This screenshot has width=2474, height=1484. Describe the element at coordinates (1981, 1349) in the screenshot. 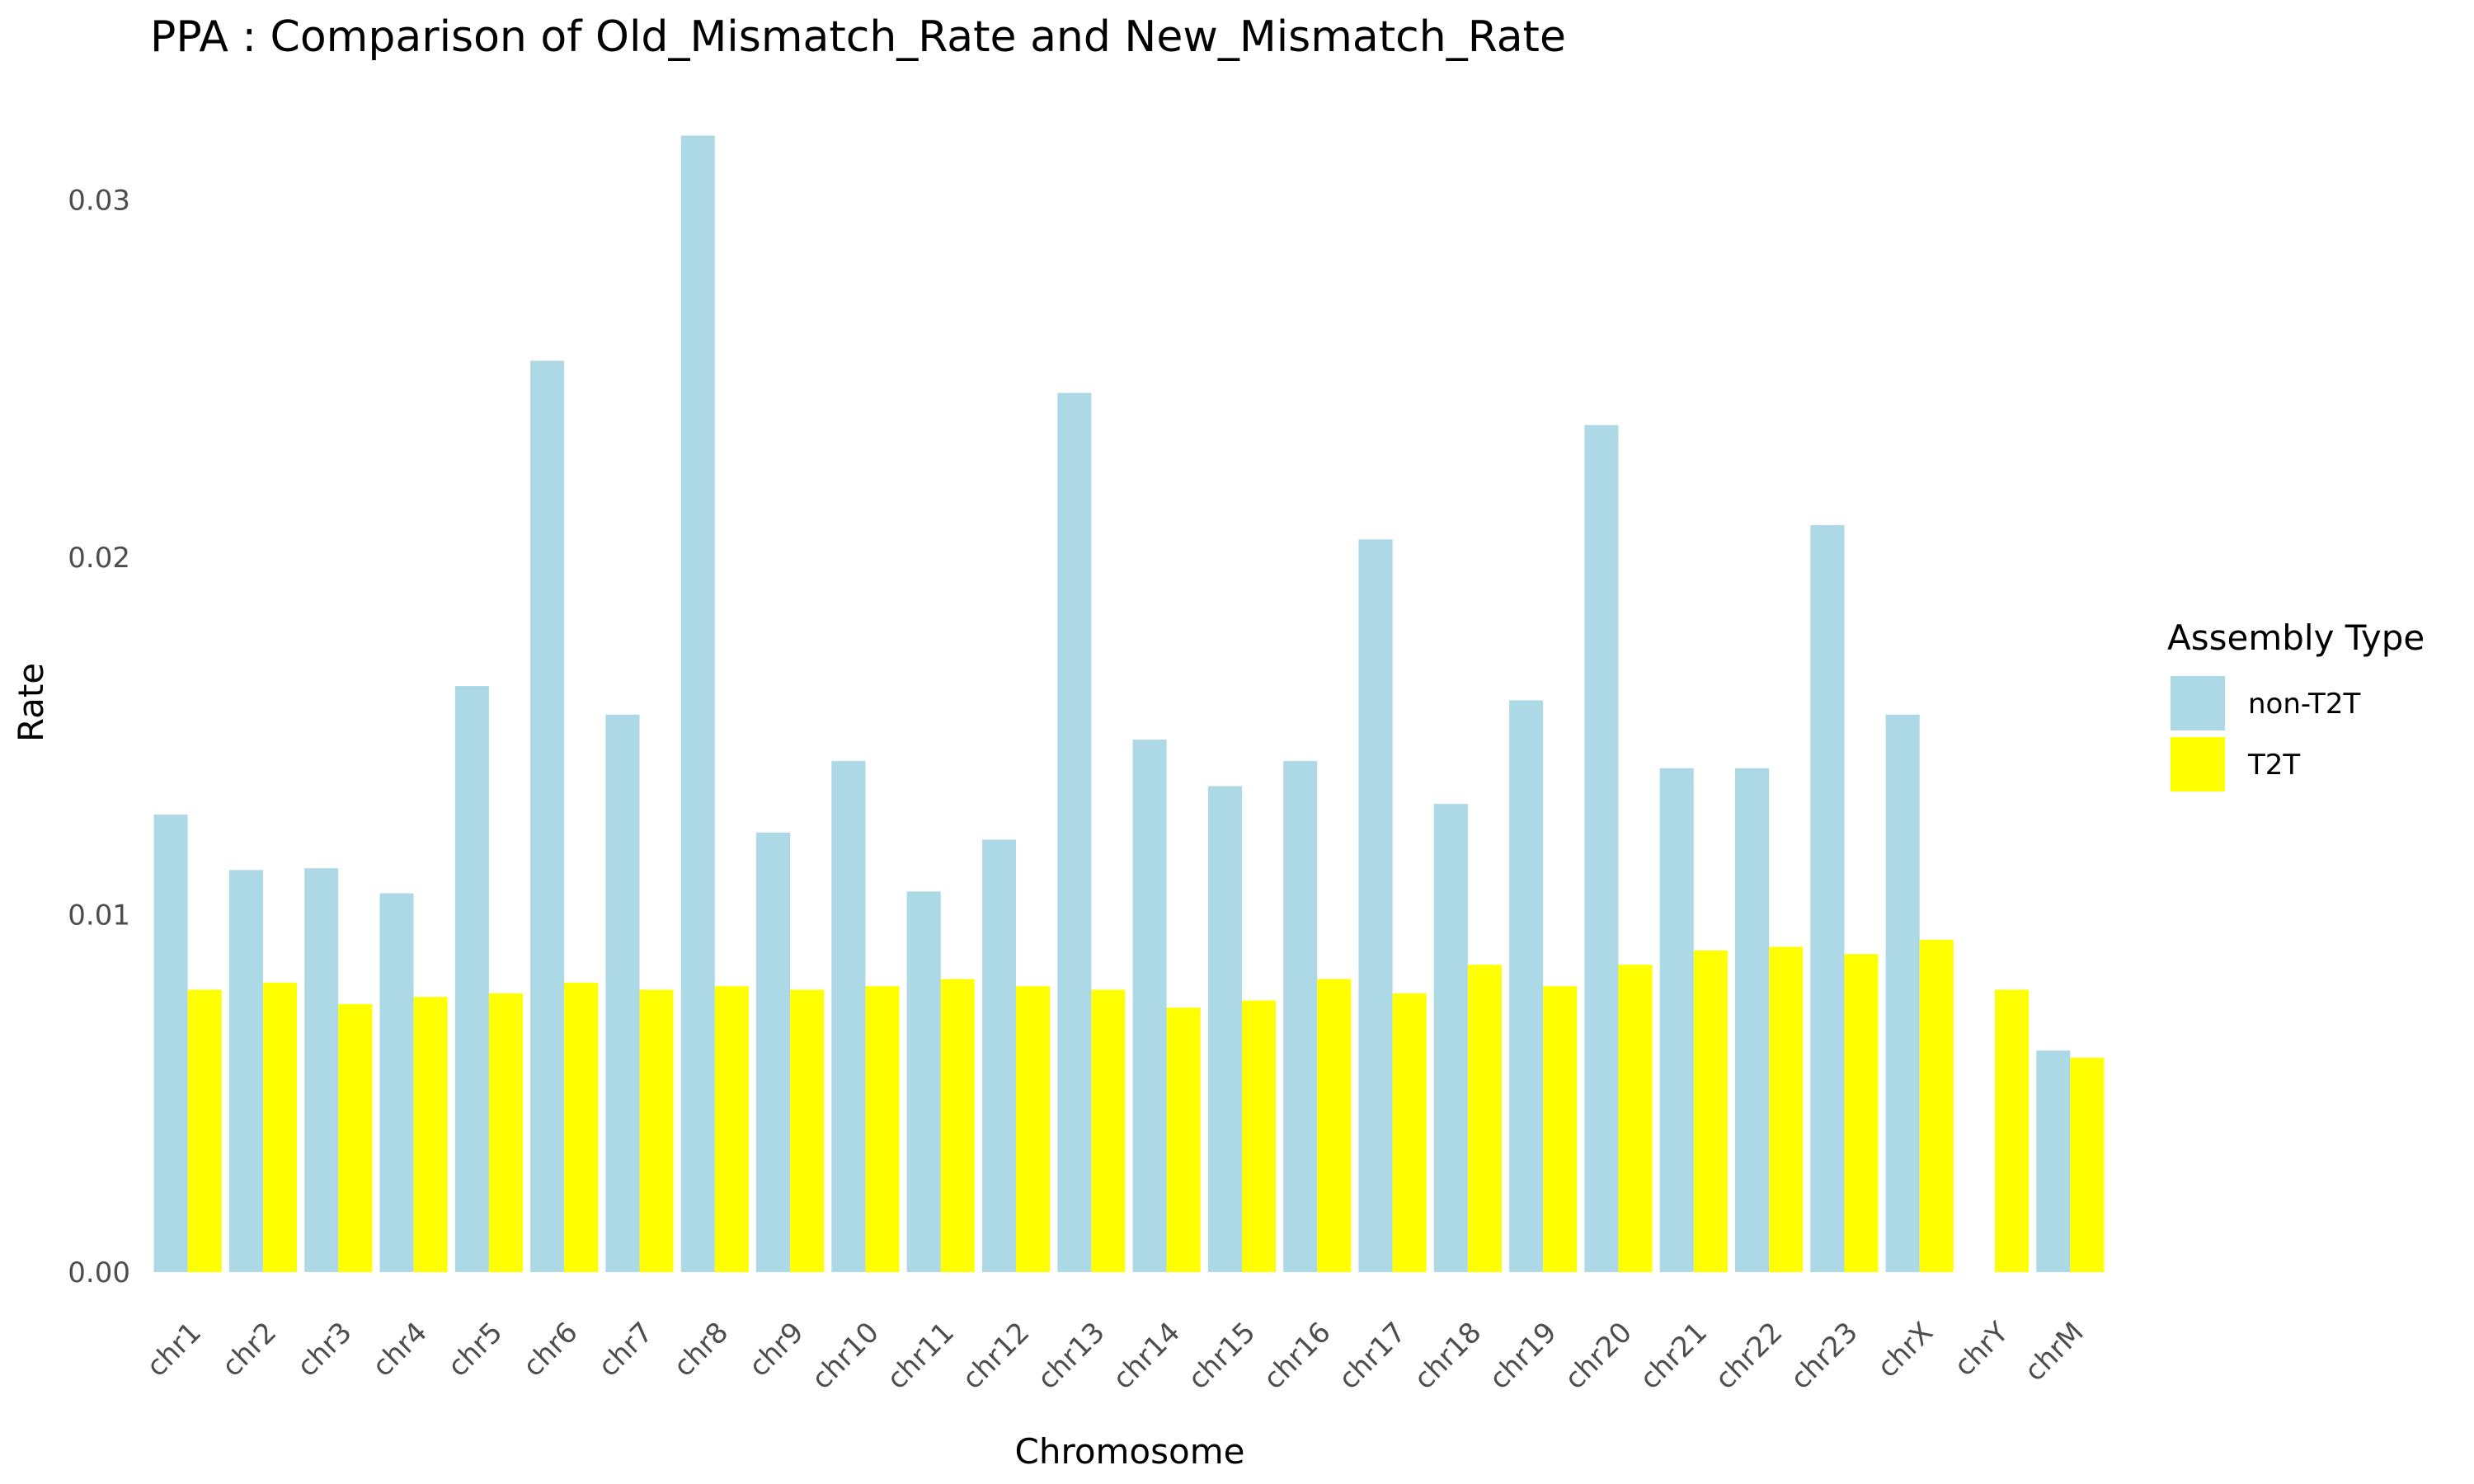

I see `x-tick-label: chrY` at that location.